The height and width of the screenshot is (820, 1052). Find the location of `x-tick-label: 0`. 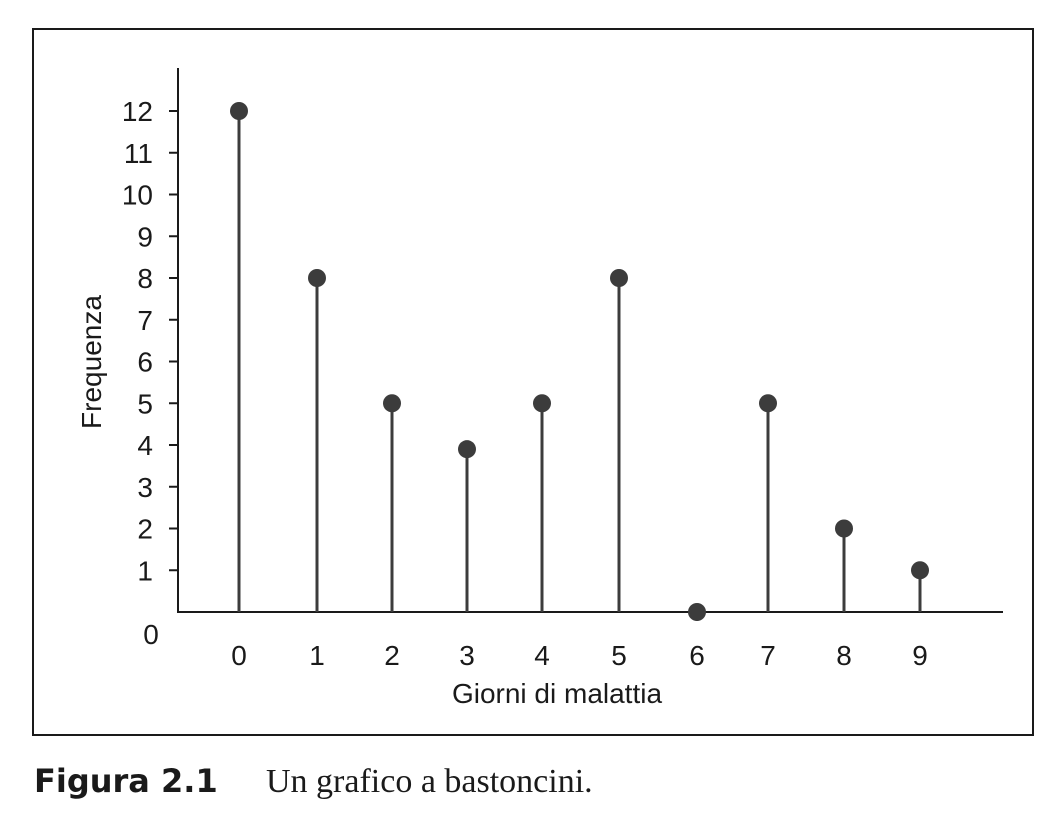

x-tick-label: 0 is located at coordinates (239, 655).